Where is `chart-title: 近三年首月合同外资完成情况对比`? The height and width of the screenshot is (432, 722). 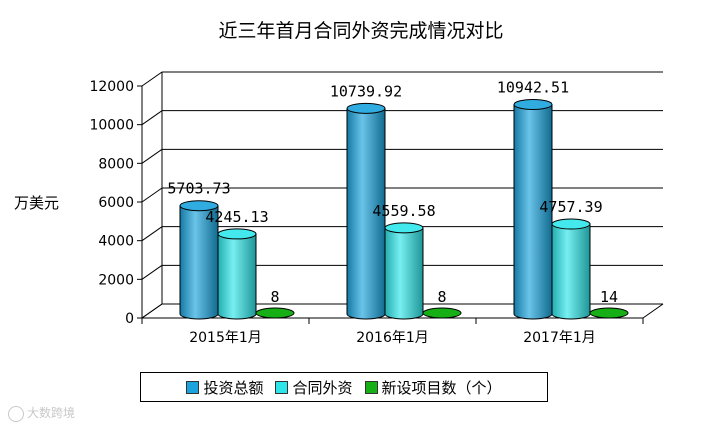 chart-title: 近三年首月合同外资完成情况对比 is located at coordinates (361, 31).